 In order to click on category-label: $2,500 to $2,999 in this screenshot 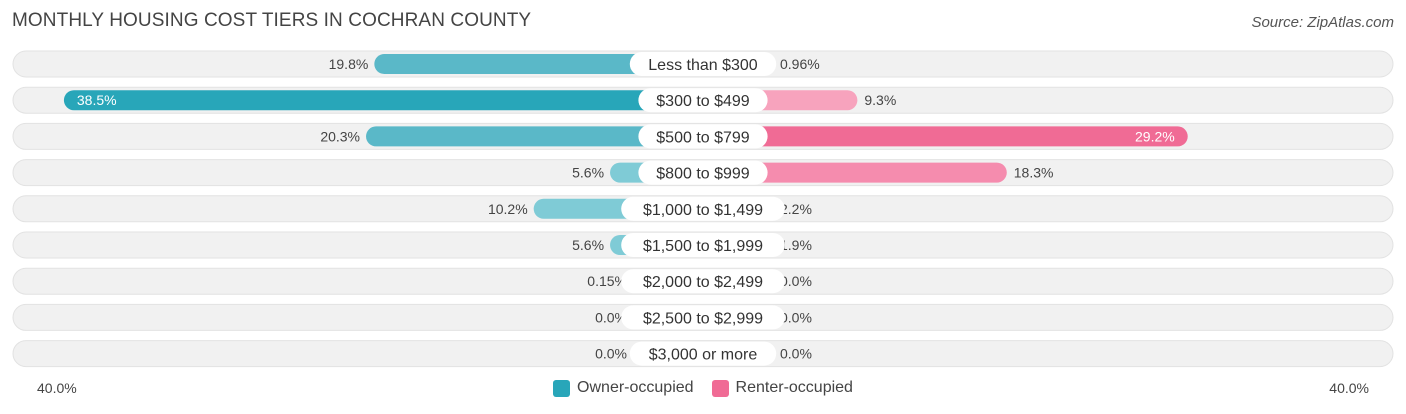, I will do `click(703, 318)`.